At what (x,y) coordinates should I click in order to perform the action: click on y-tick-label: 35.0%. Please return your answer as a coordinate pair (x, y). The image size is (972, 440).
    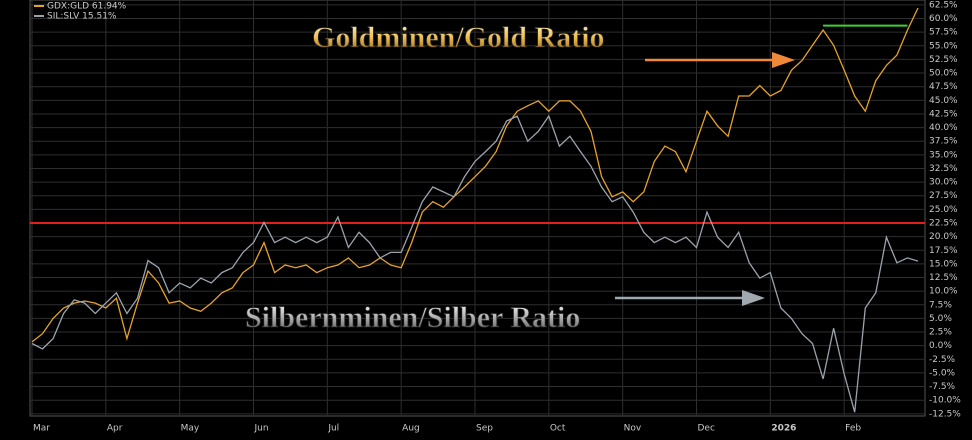
    Looking at the image, I should click on (943, 155).